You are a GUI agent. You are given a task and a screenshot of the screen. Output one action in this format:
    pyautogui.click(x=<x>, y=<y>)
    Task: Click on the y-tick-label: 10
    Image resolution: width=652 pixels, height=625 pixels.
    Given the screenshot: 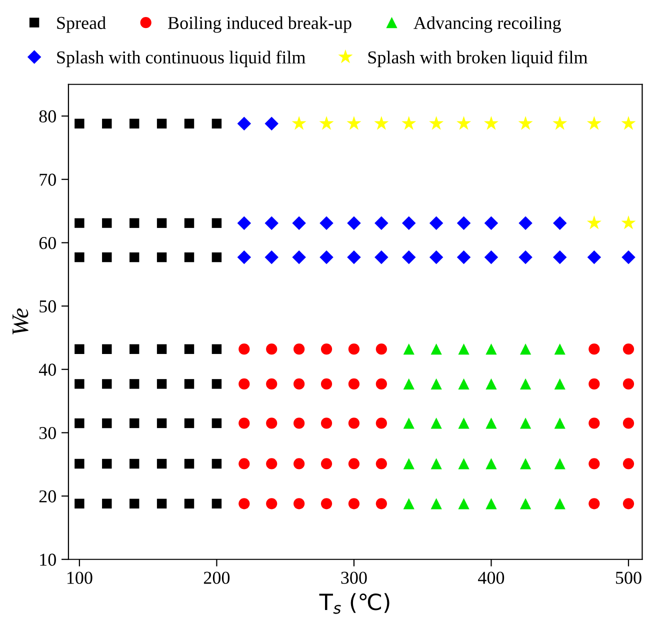 What is the action you would take?
    pyautogui.click(x=48, y=560)
    